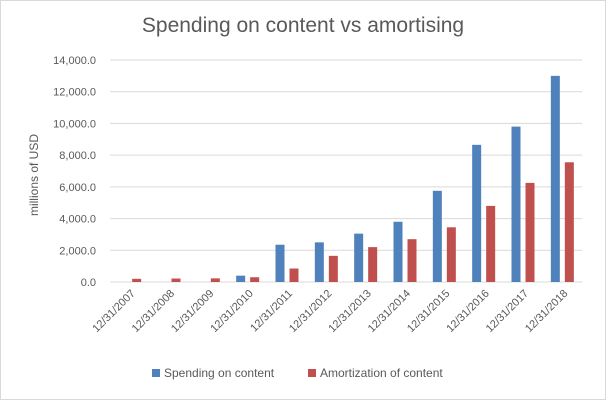 The height and width of the screenshot is (400, 606). I want to click on chart-title: Spending on content vs amortising, so click(303, 25).